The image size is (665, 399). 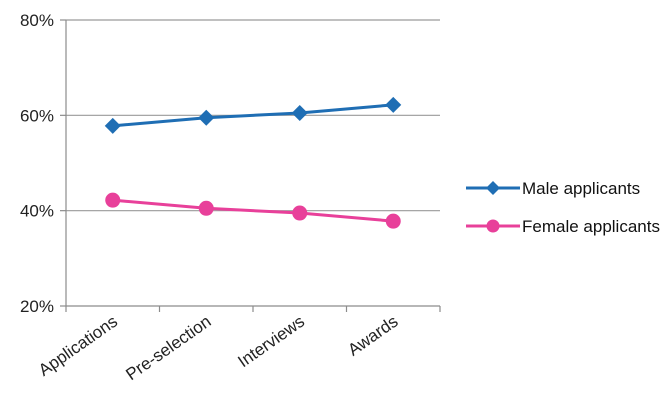 What do you see at coordinates (581, 188) in the screenshot?
I see `legend-label: Male applicants` at bounding box center [581, 188].